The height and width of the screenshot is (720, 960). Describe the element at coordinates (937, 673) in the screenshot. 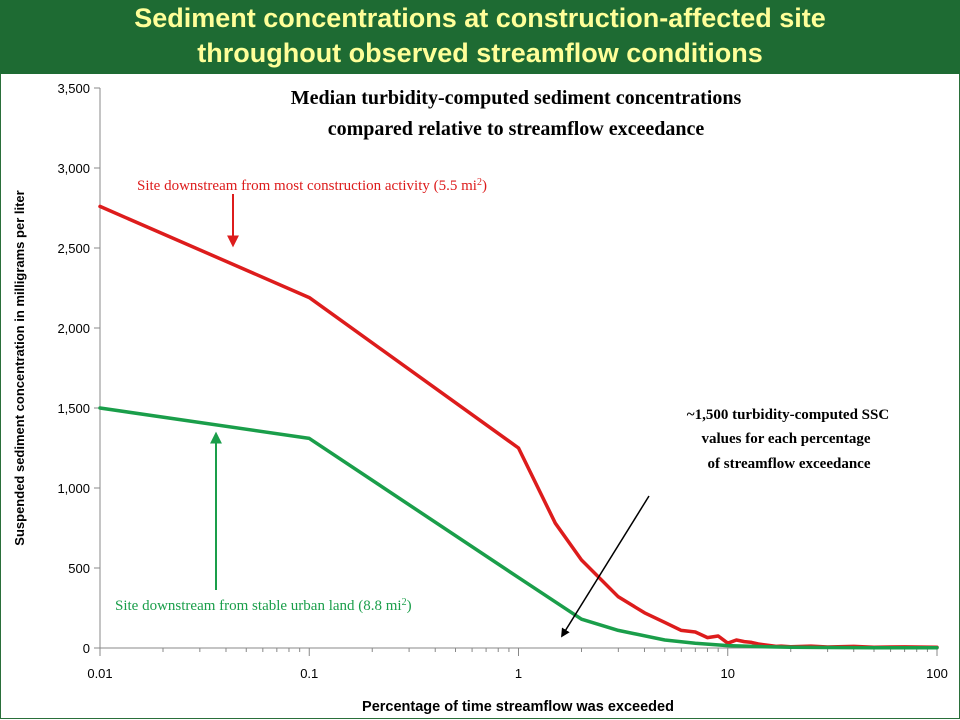

I see `x-tick-label: 100` at that location.